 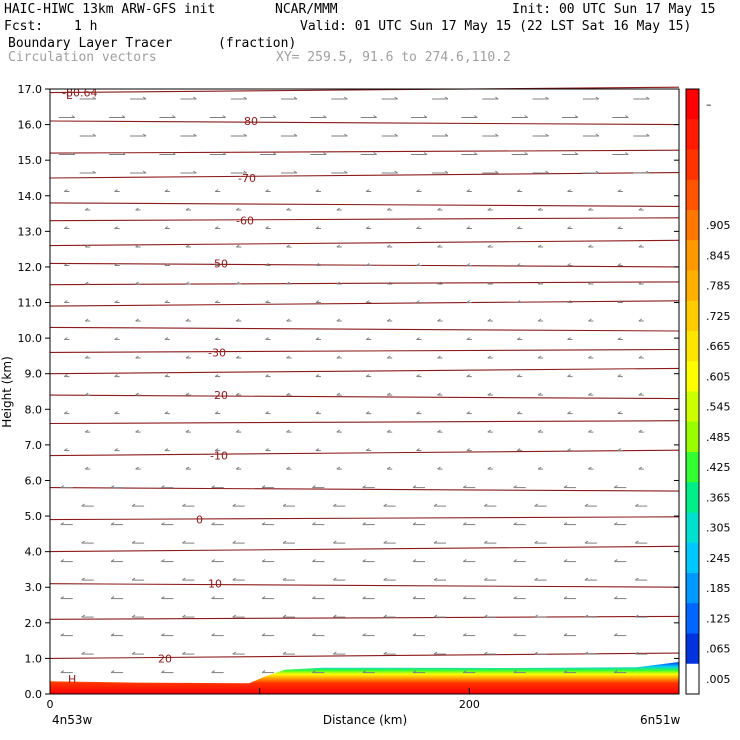 What do you see at coordinates (219, 456) in the screenshot?
I see `contour-label: -10` at bounding box center [219, 456].